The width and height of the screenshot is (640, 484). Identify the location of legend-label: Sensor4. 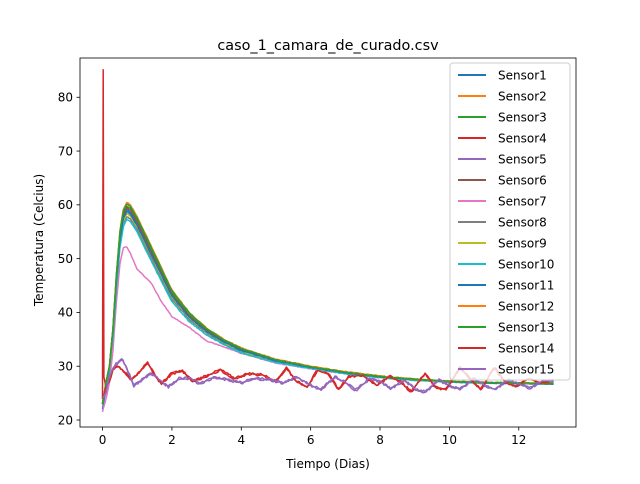
(522, 139).